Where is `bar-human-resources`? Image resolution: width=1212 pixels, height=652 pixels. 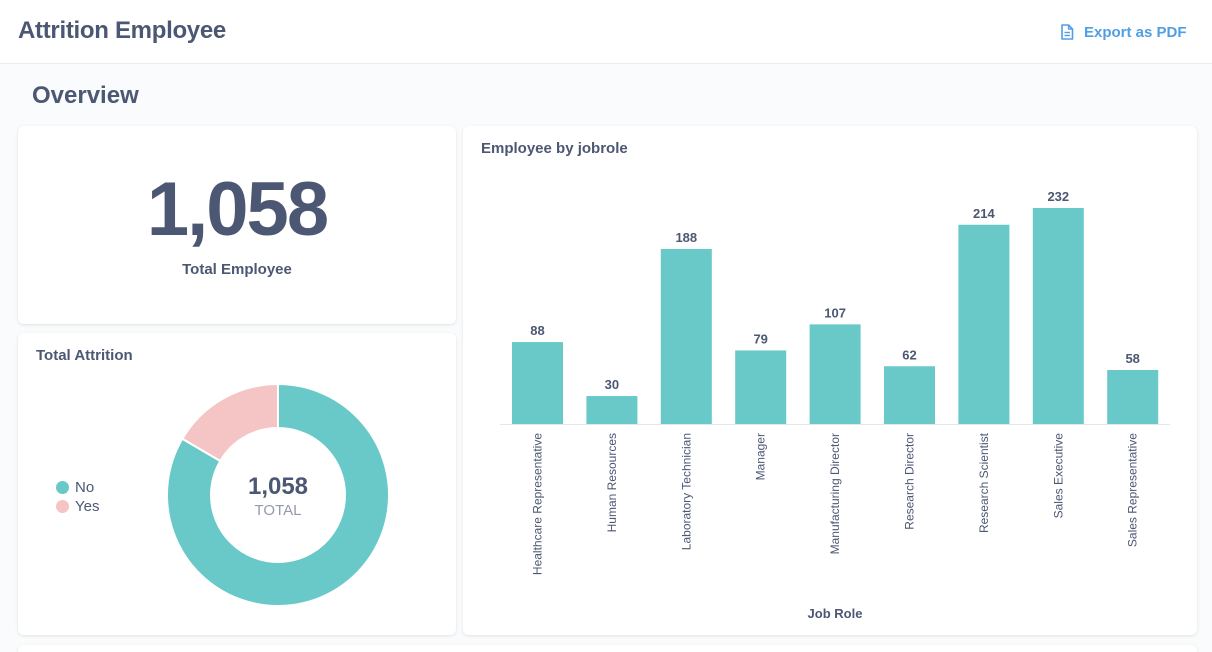
bar-human-resources is located at coordinates (612, 410).